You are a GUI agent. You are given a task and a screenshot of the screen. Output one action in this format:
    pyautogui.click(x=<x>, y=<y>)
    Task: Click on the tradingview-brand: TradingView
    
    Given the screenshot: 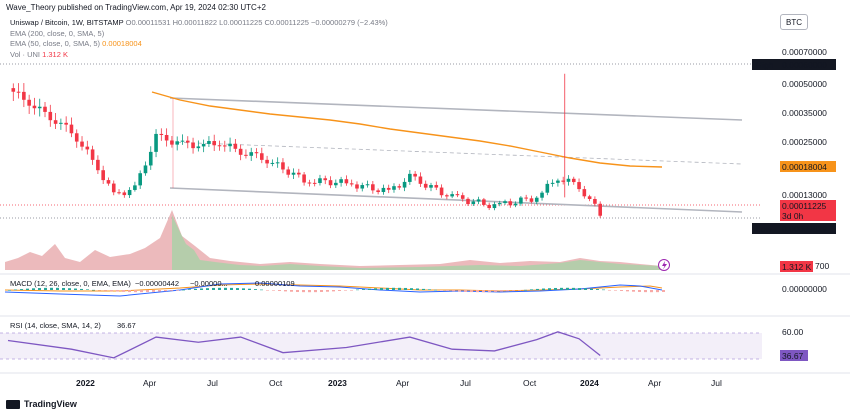 What is the action you would take?
    pyautogui.click(x=41, y=404)
    